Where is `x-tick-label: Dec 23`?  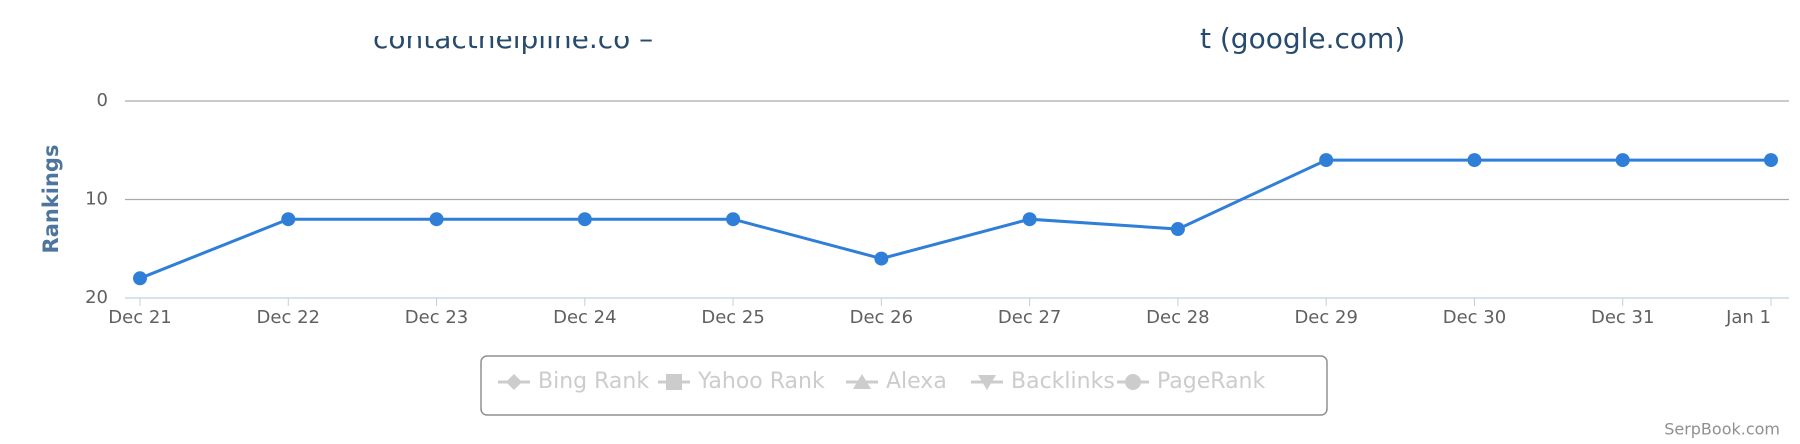
x-tick-label: Dec 23 is located at coordinates (436, 317).